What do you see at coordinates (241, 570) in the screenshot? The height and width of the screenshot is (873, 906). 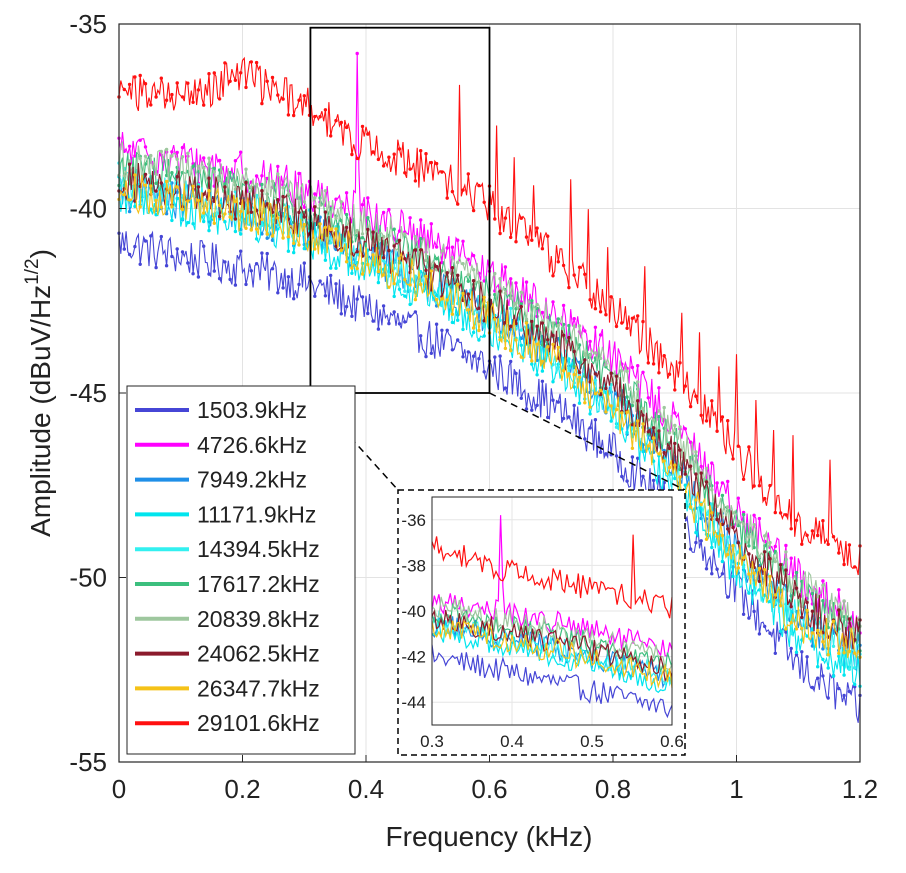 I see `legend-box` at bounding box center [241, 570].